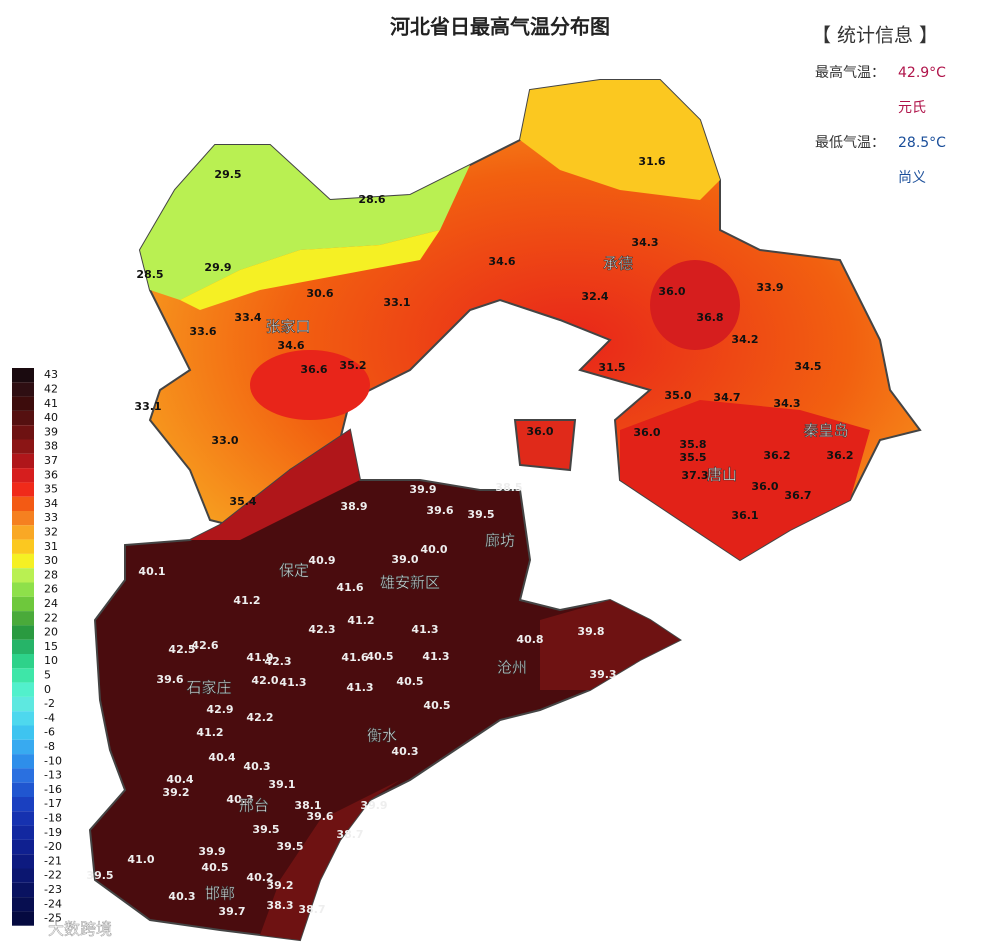 The width and height of the screenshot is (1000, 947). Describe the element at coordinates (433, 549) in the screenshot. I see `temperature-reading: 40.0` at that location.